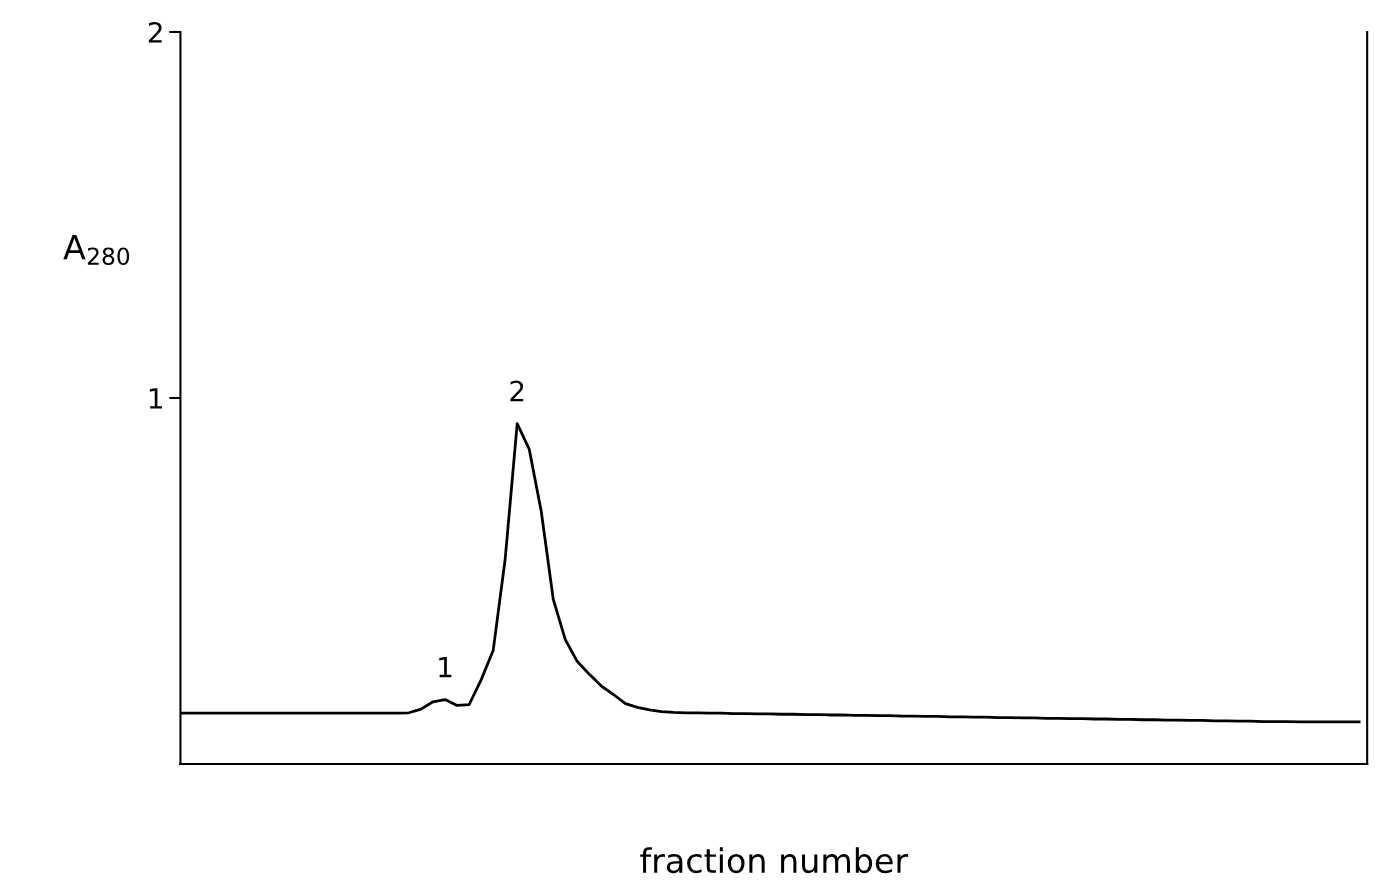 This screenshot has width=1388, height=888. What do you see at coordinates (774, 860) in the screenshot?
I see `x-axis-title: fraction number` at bounding box center [774, 860].